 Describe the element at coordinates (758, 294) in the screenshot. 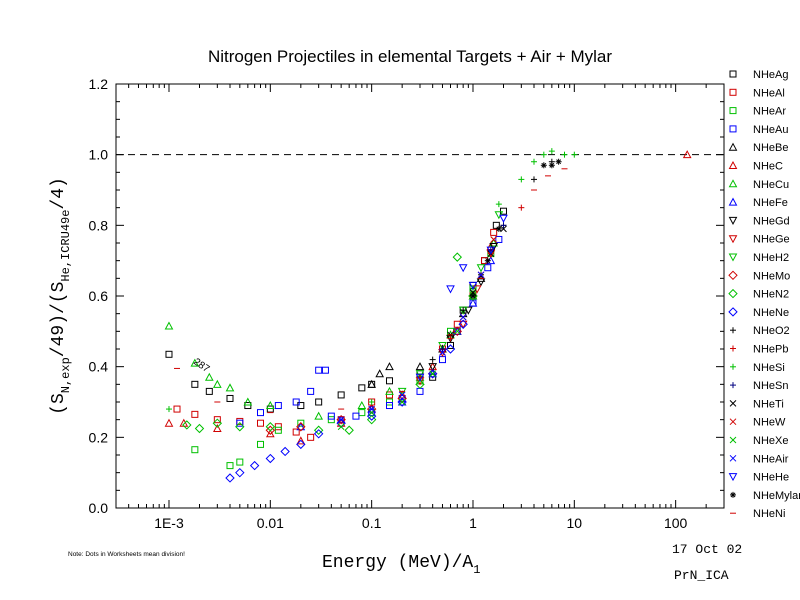

I see `legend-item: NHeN2` at that location.